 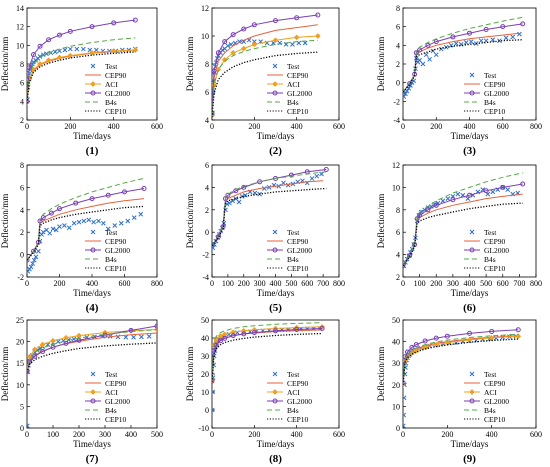 I want to click on x-tick-label: 800, so click(x=339, y=283).